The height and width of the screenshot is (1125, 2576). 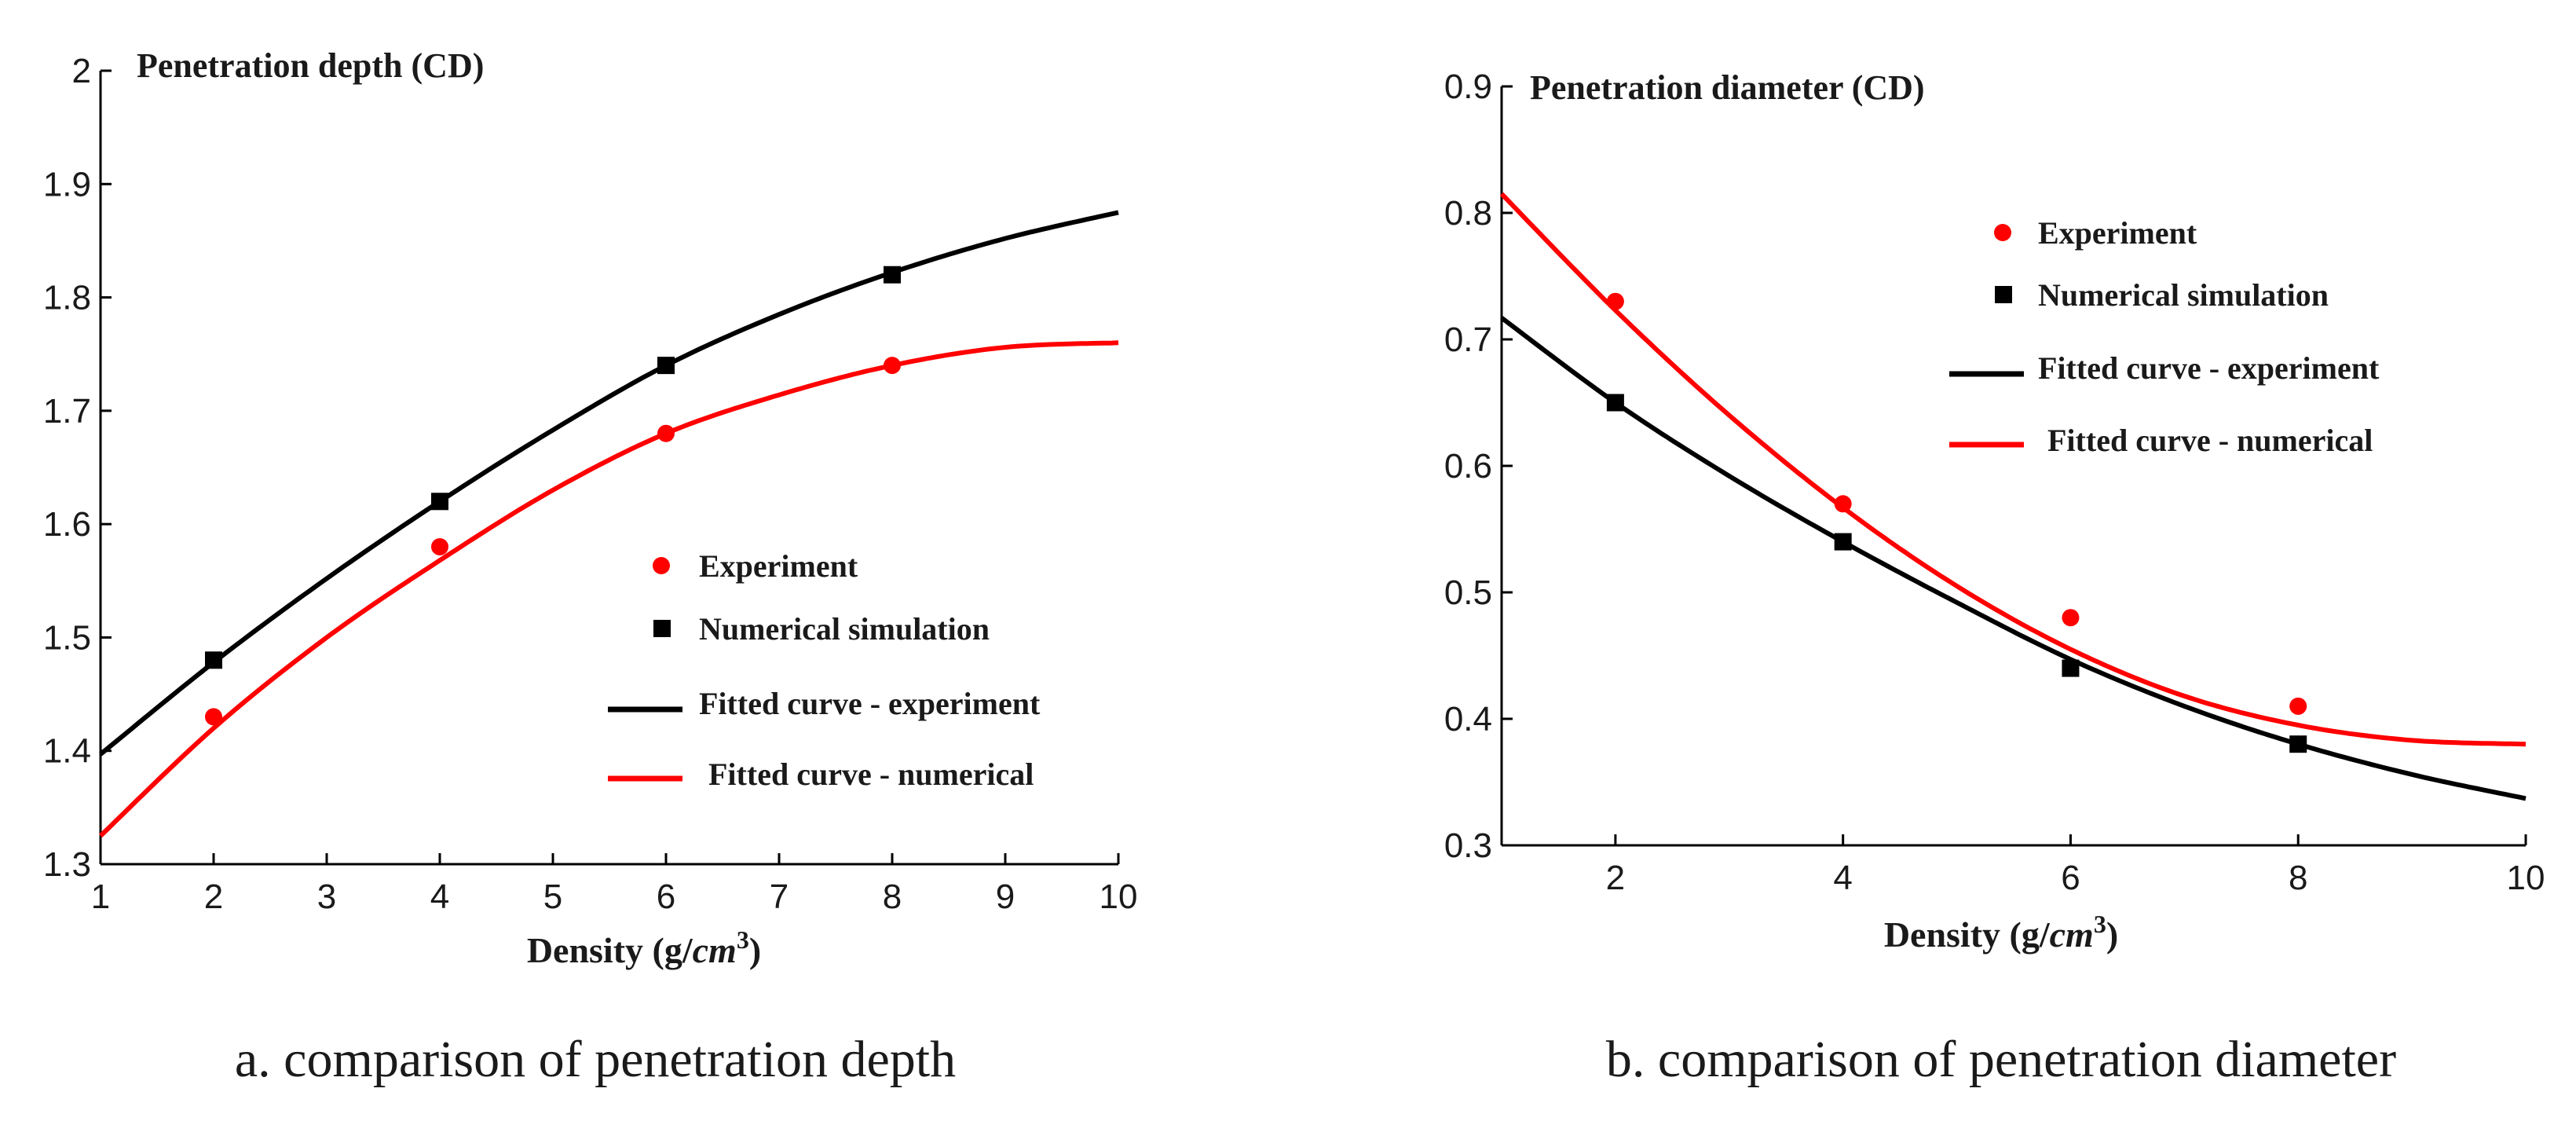 I want to click on y-tick-label: 0.3, so click(x=1468, y=846).